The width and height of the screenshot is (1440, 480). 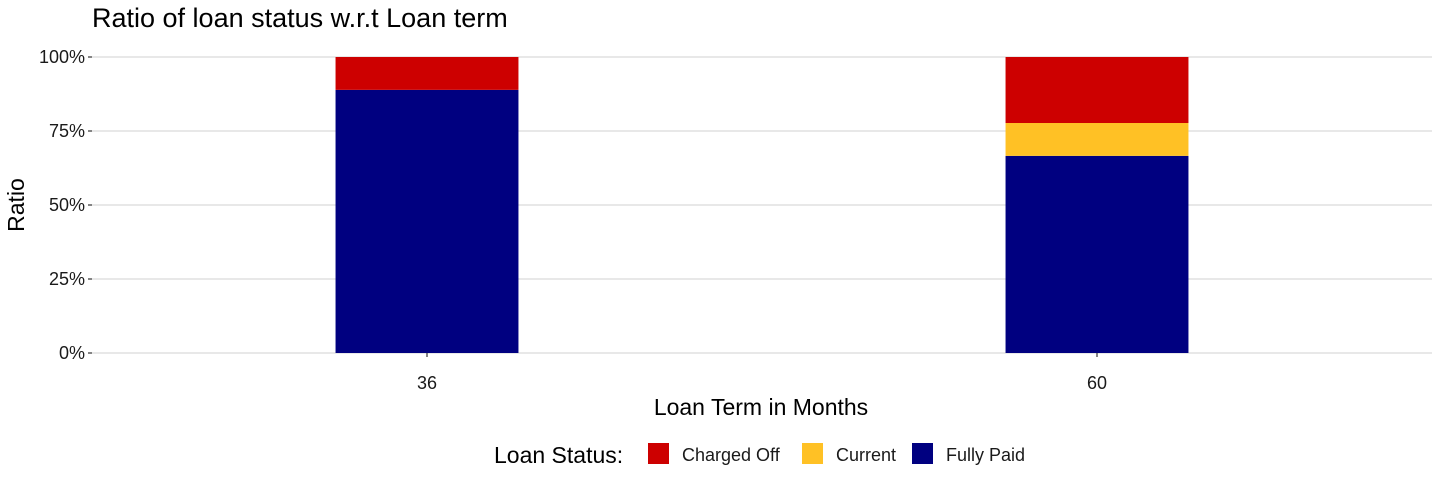 What do you see at coordinates (558, 455) in the screenshot?
I see `legend-title: Loan Status:` at bounding box center [558, 455].